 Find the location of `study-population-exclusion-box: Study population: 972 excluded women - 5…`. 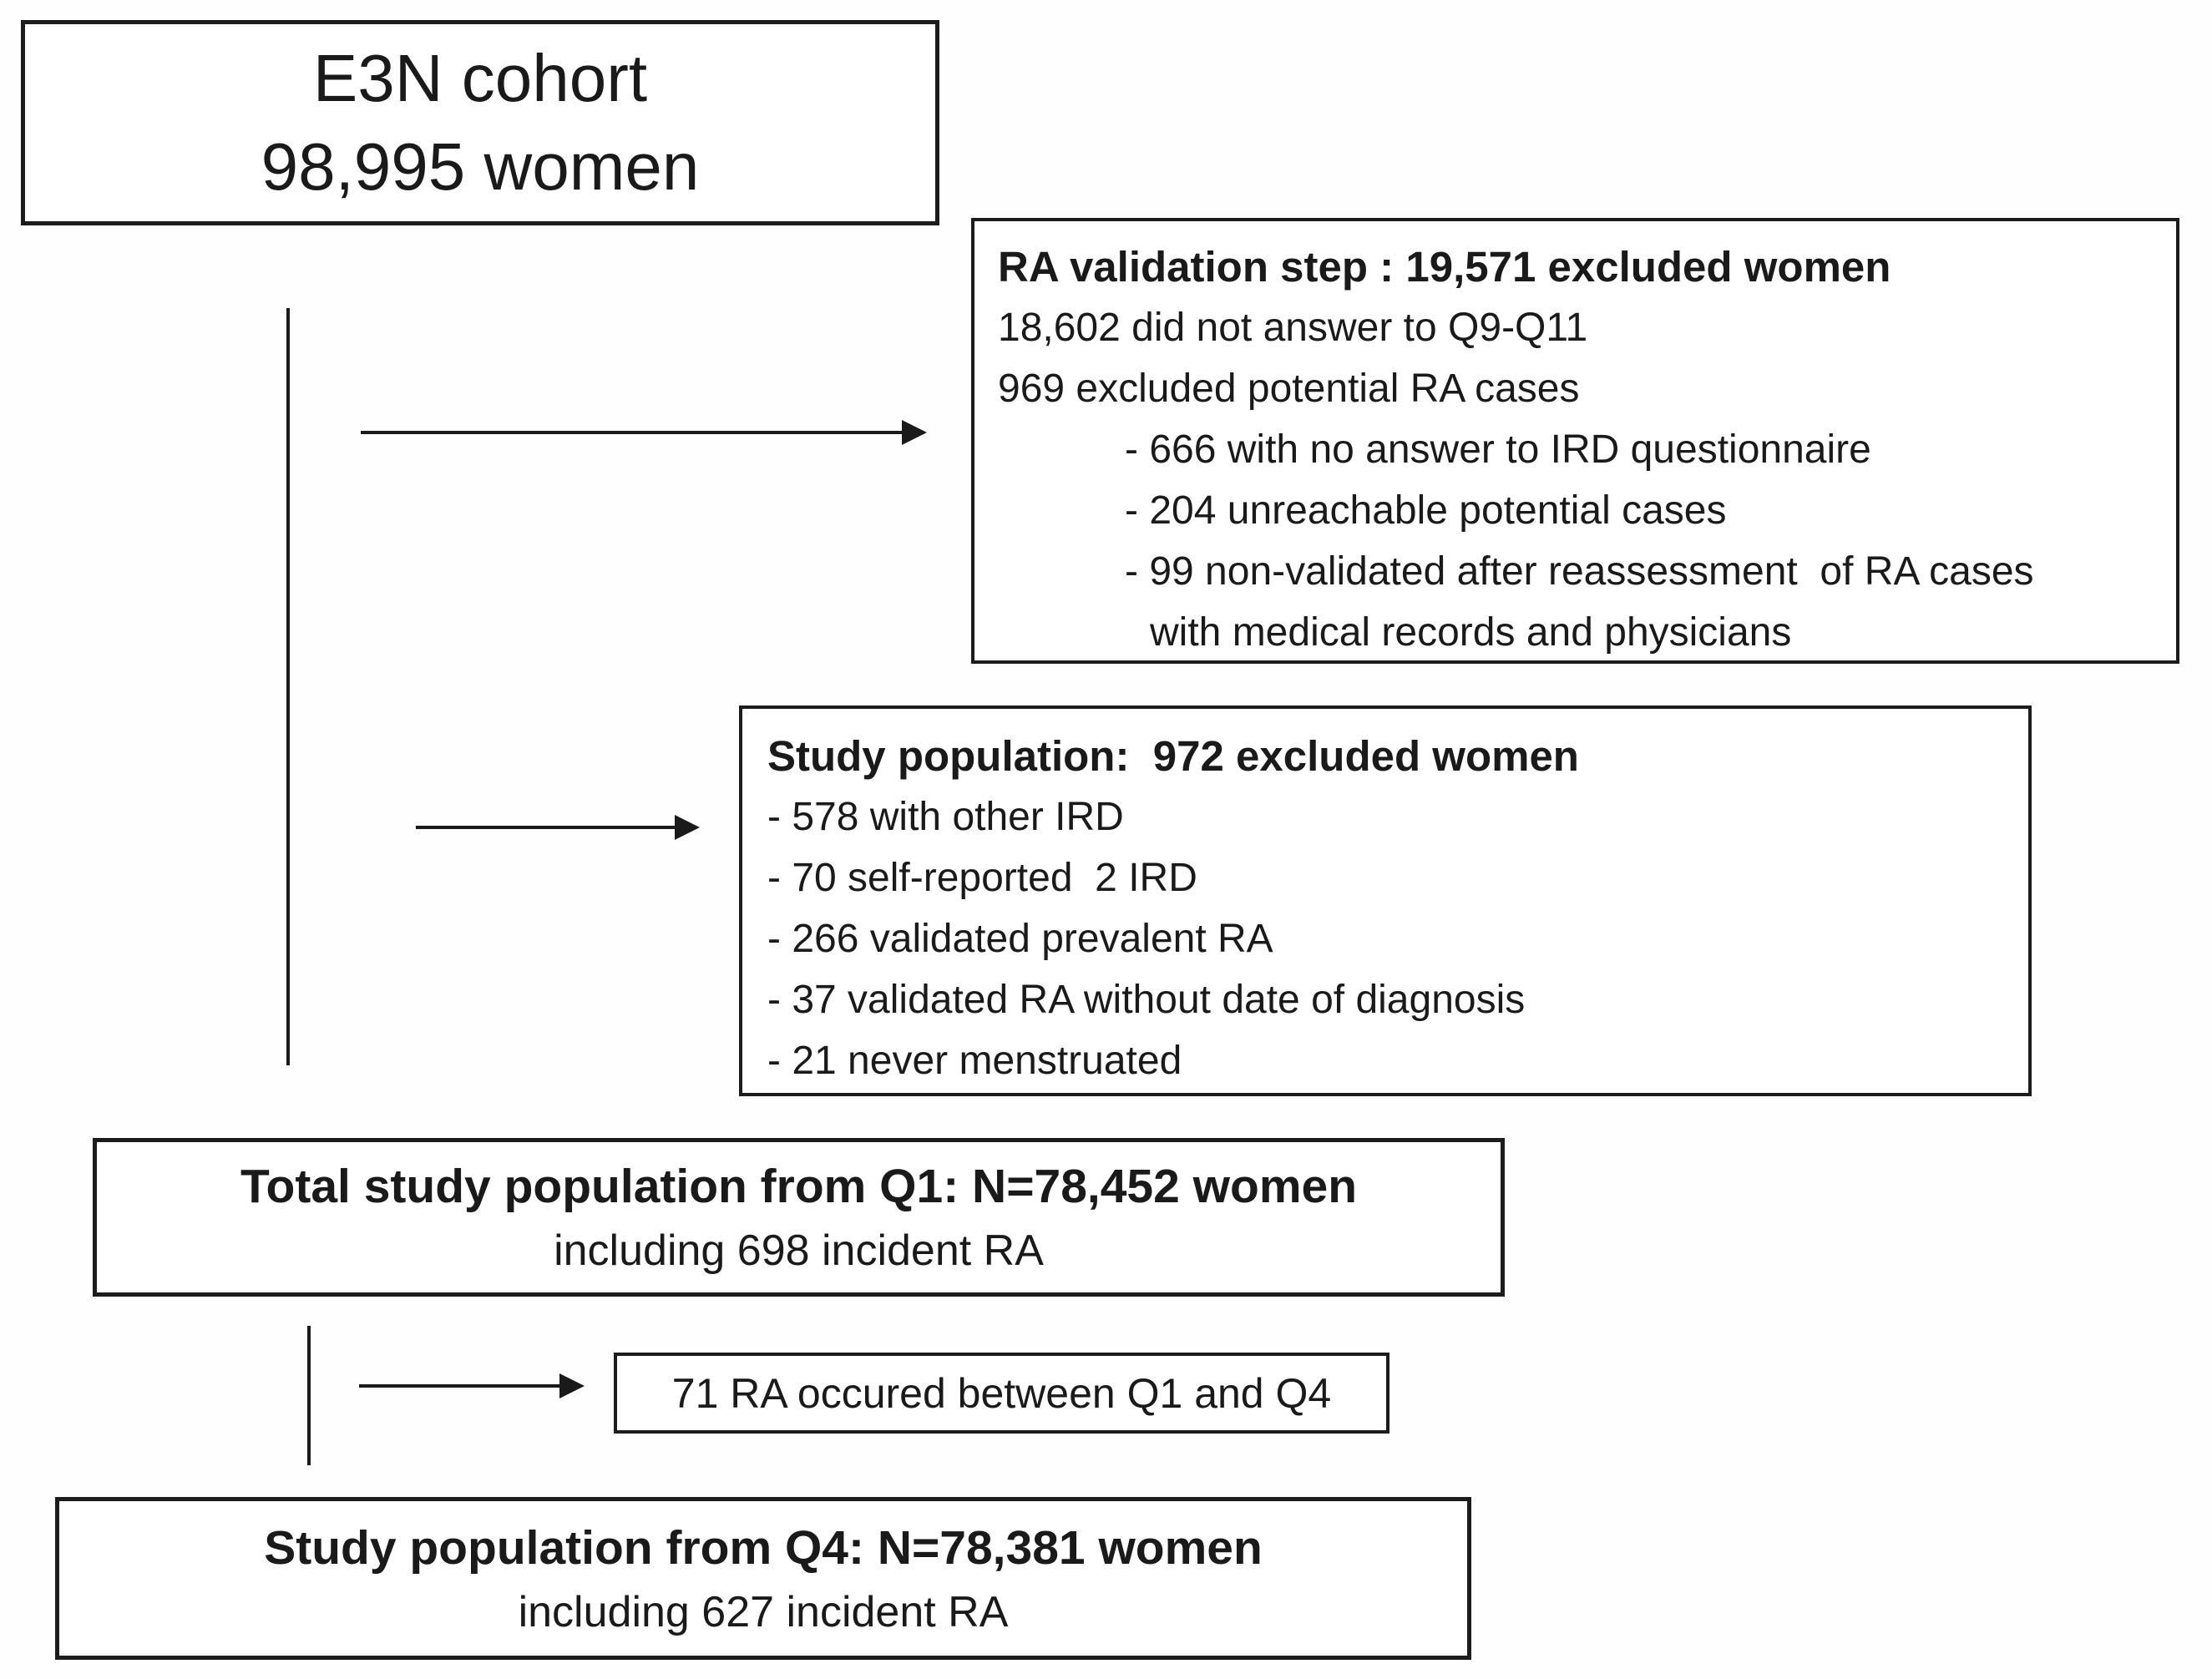

study-population-exclusion-box: Study population: 972 excluded women - 5… is located at coordinates (1385, 900).